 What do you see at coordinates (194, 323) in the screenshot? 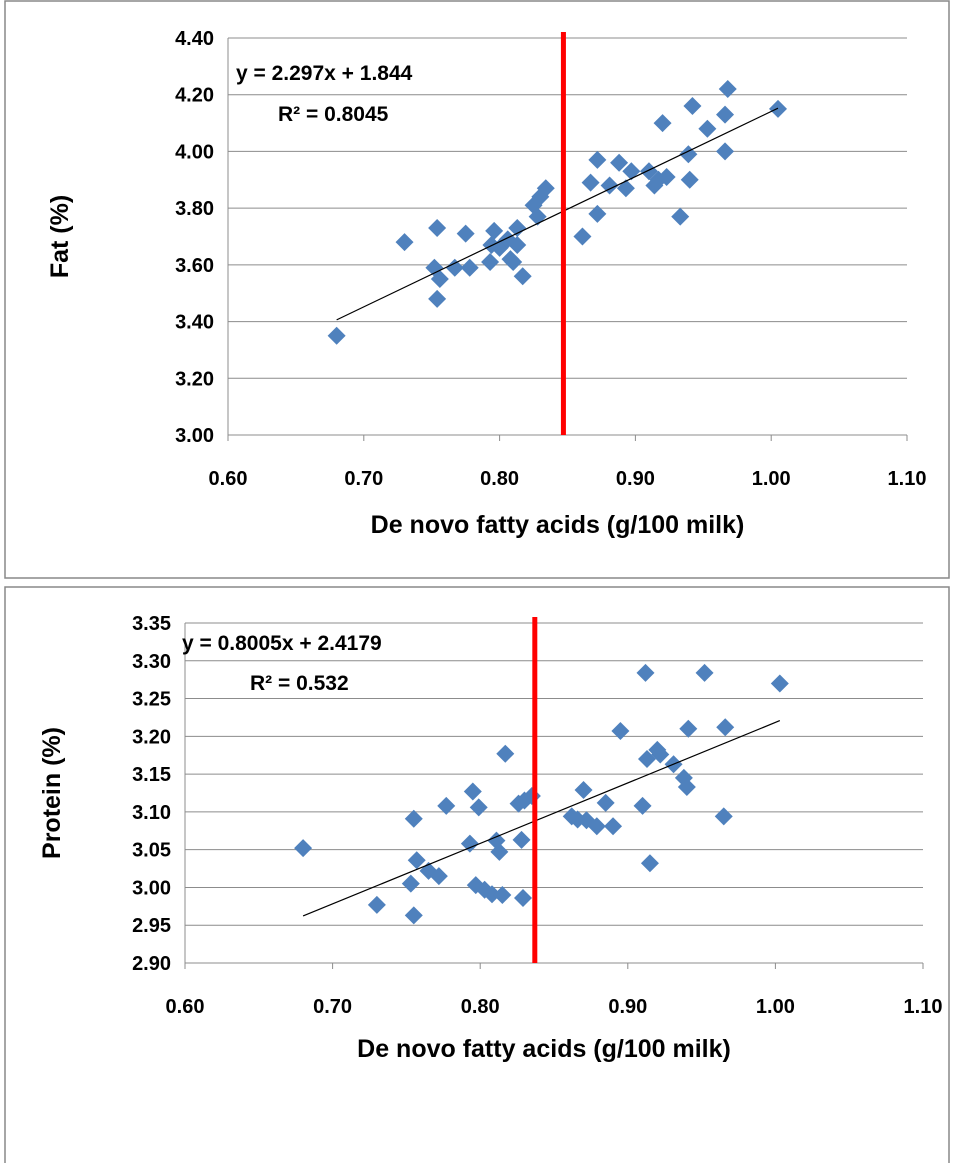
I see `y-tick-label: 3.40` at bounding box center [194, 323].